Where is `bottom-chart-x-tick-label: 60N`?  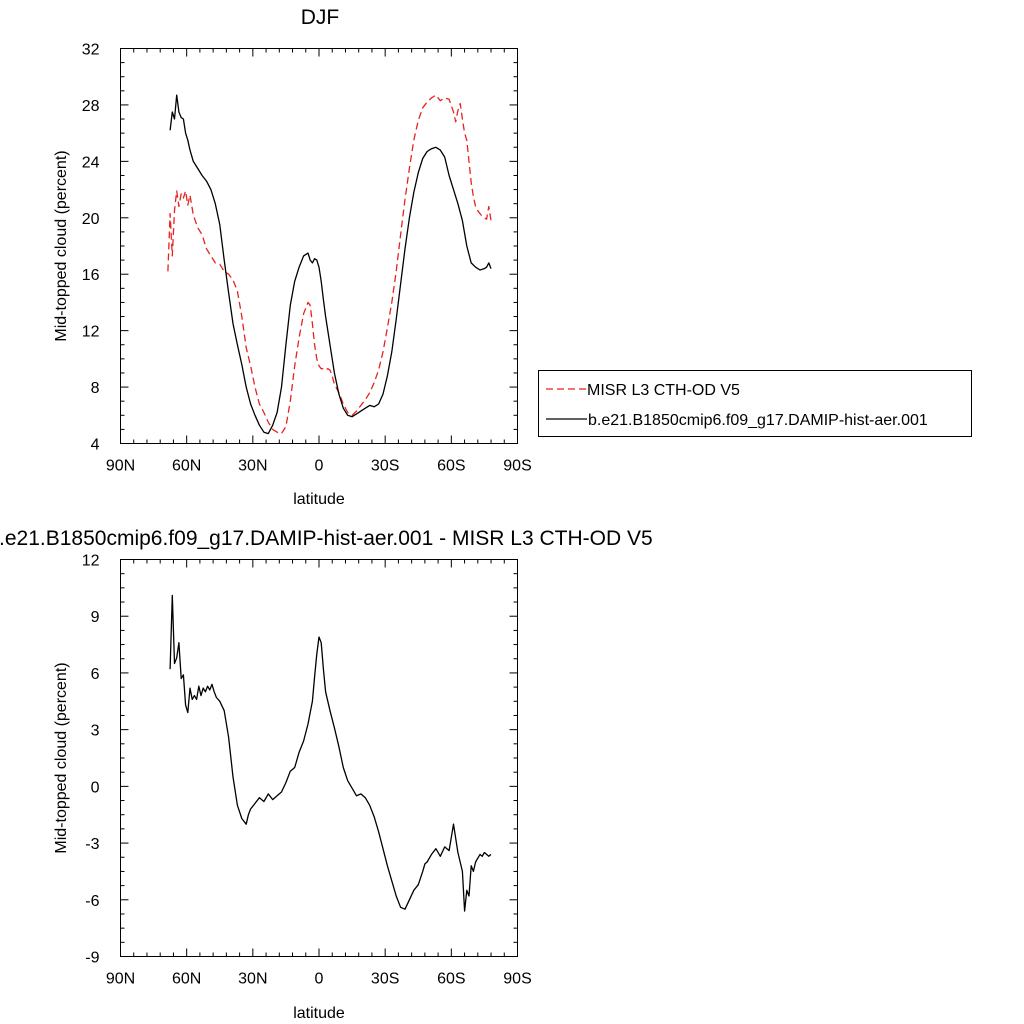
bottom-chart-x-tick-label: 60N is located at coordinates (186, 979).